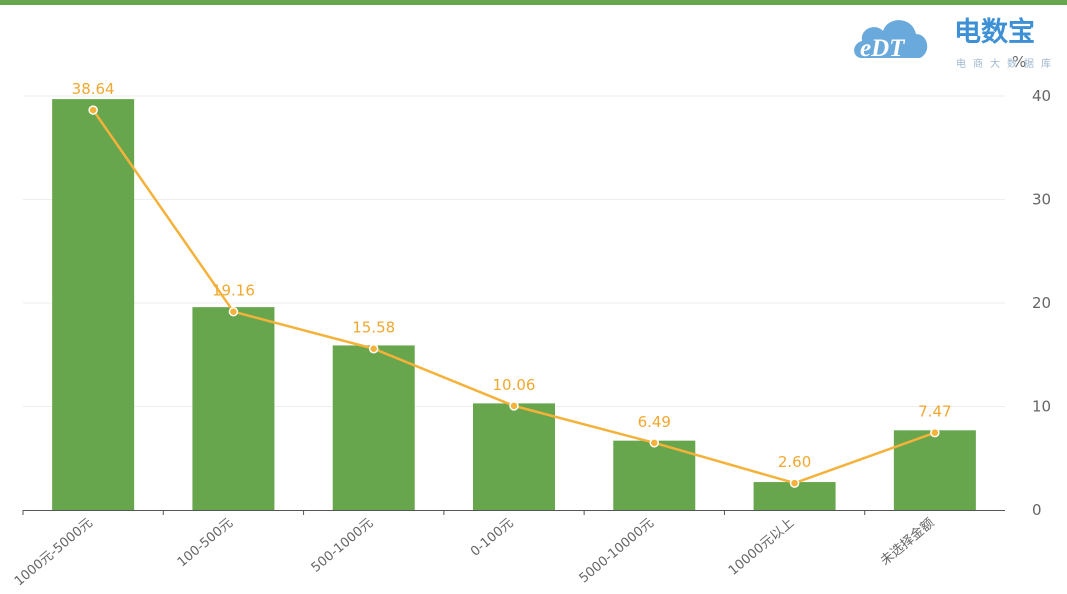 This screenshot has height=594, width=1067. What do you see at coordinates (883, 48) in the screenshot?
I see `logo-mark: eDT` at bounding box center [883, 48].